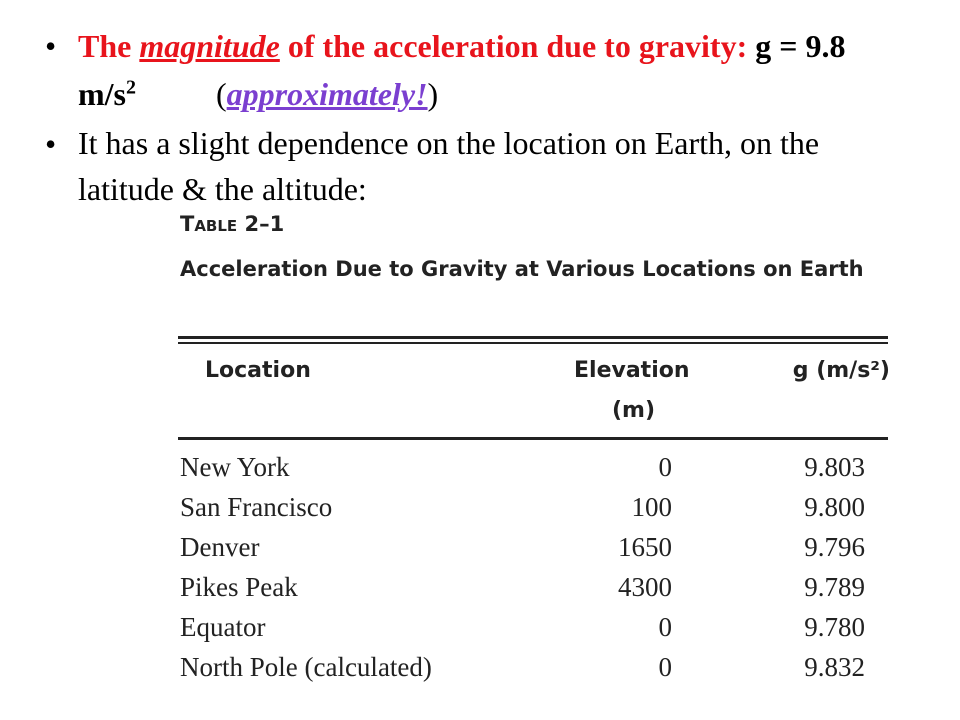 This screenshot has height=720, width=960. What do you see at coordinates (223, 627) in the screenshot?
I see `location-cell: Equator` at bounding box center [223, 627].